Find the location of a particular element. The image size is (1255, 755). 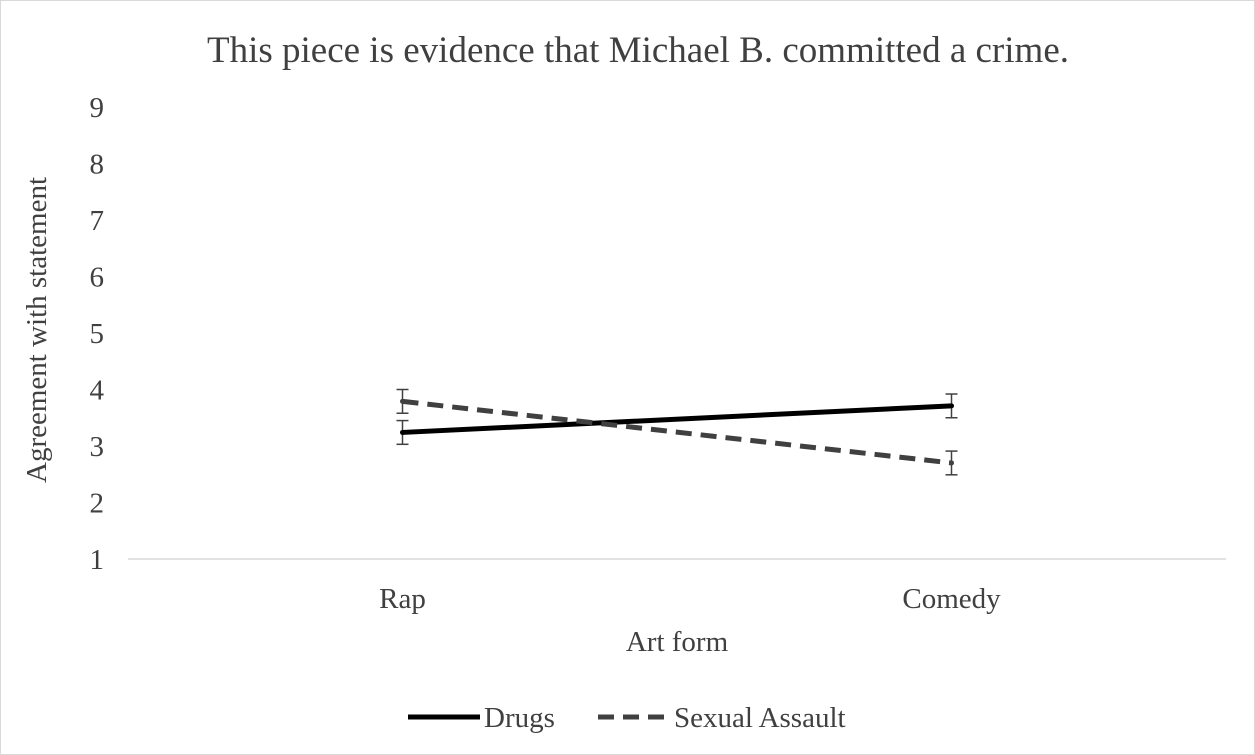

legend: Drugs Sexual Assault is located at coordinates (627, 718).